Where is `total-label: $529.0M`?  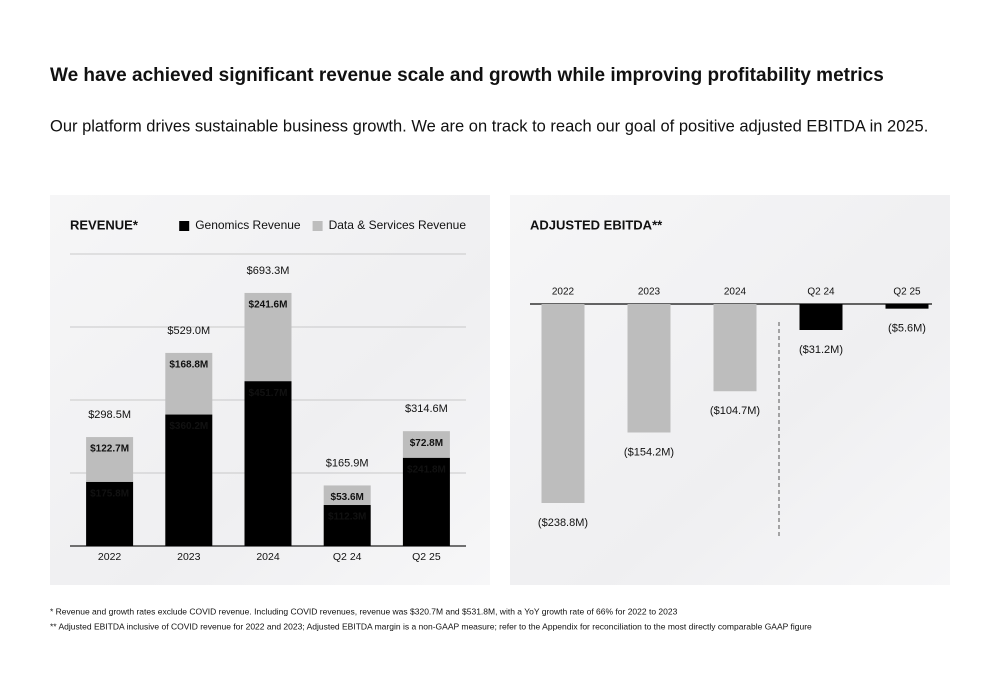
total-label: $529.0M is located at coordinates (188, 331).